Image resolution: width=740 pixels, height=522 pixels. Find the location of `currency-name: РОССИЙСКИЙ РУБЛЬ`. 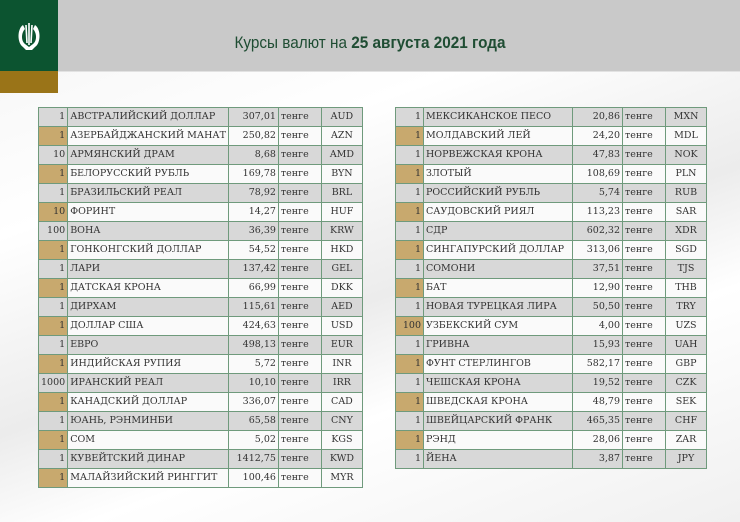

currency-name: РОССИЙСКИЙ РУБЛЬ is located at coordinates (498, 193).